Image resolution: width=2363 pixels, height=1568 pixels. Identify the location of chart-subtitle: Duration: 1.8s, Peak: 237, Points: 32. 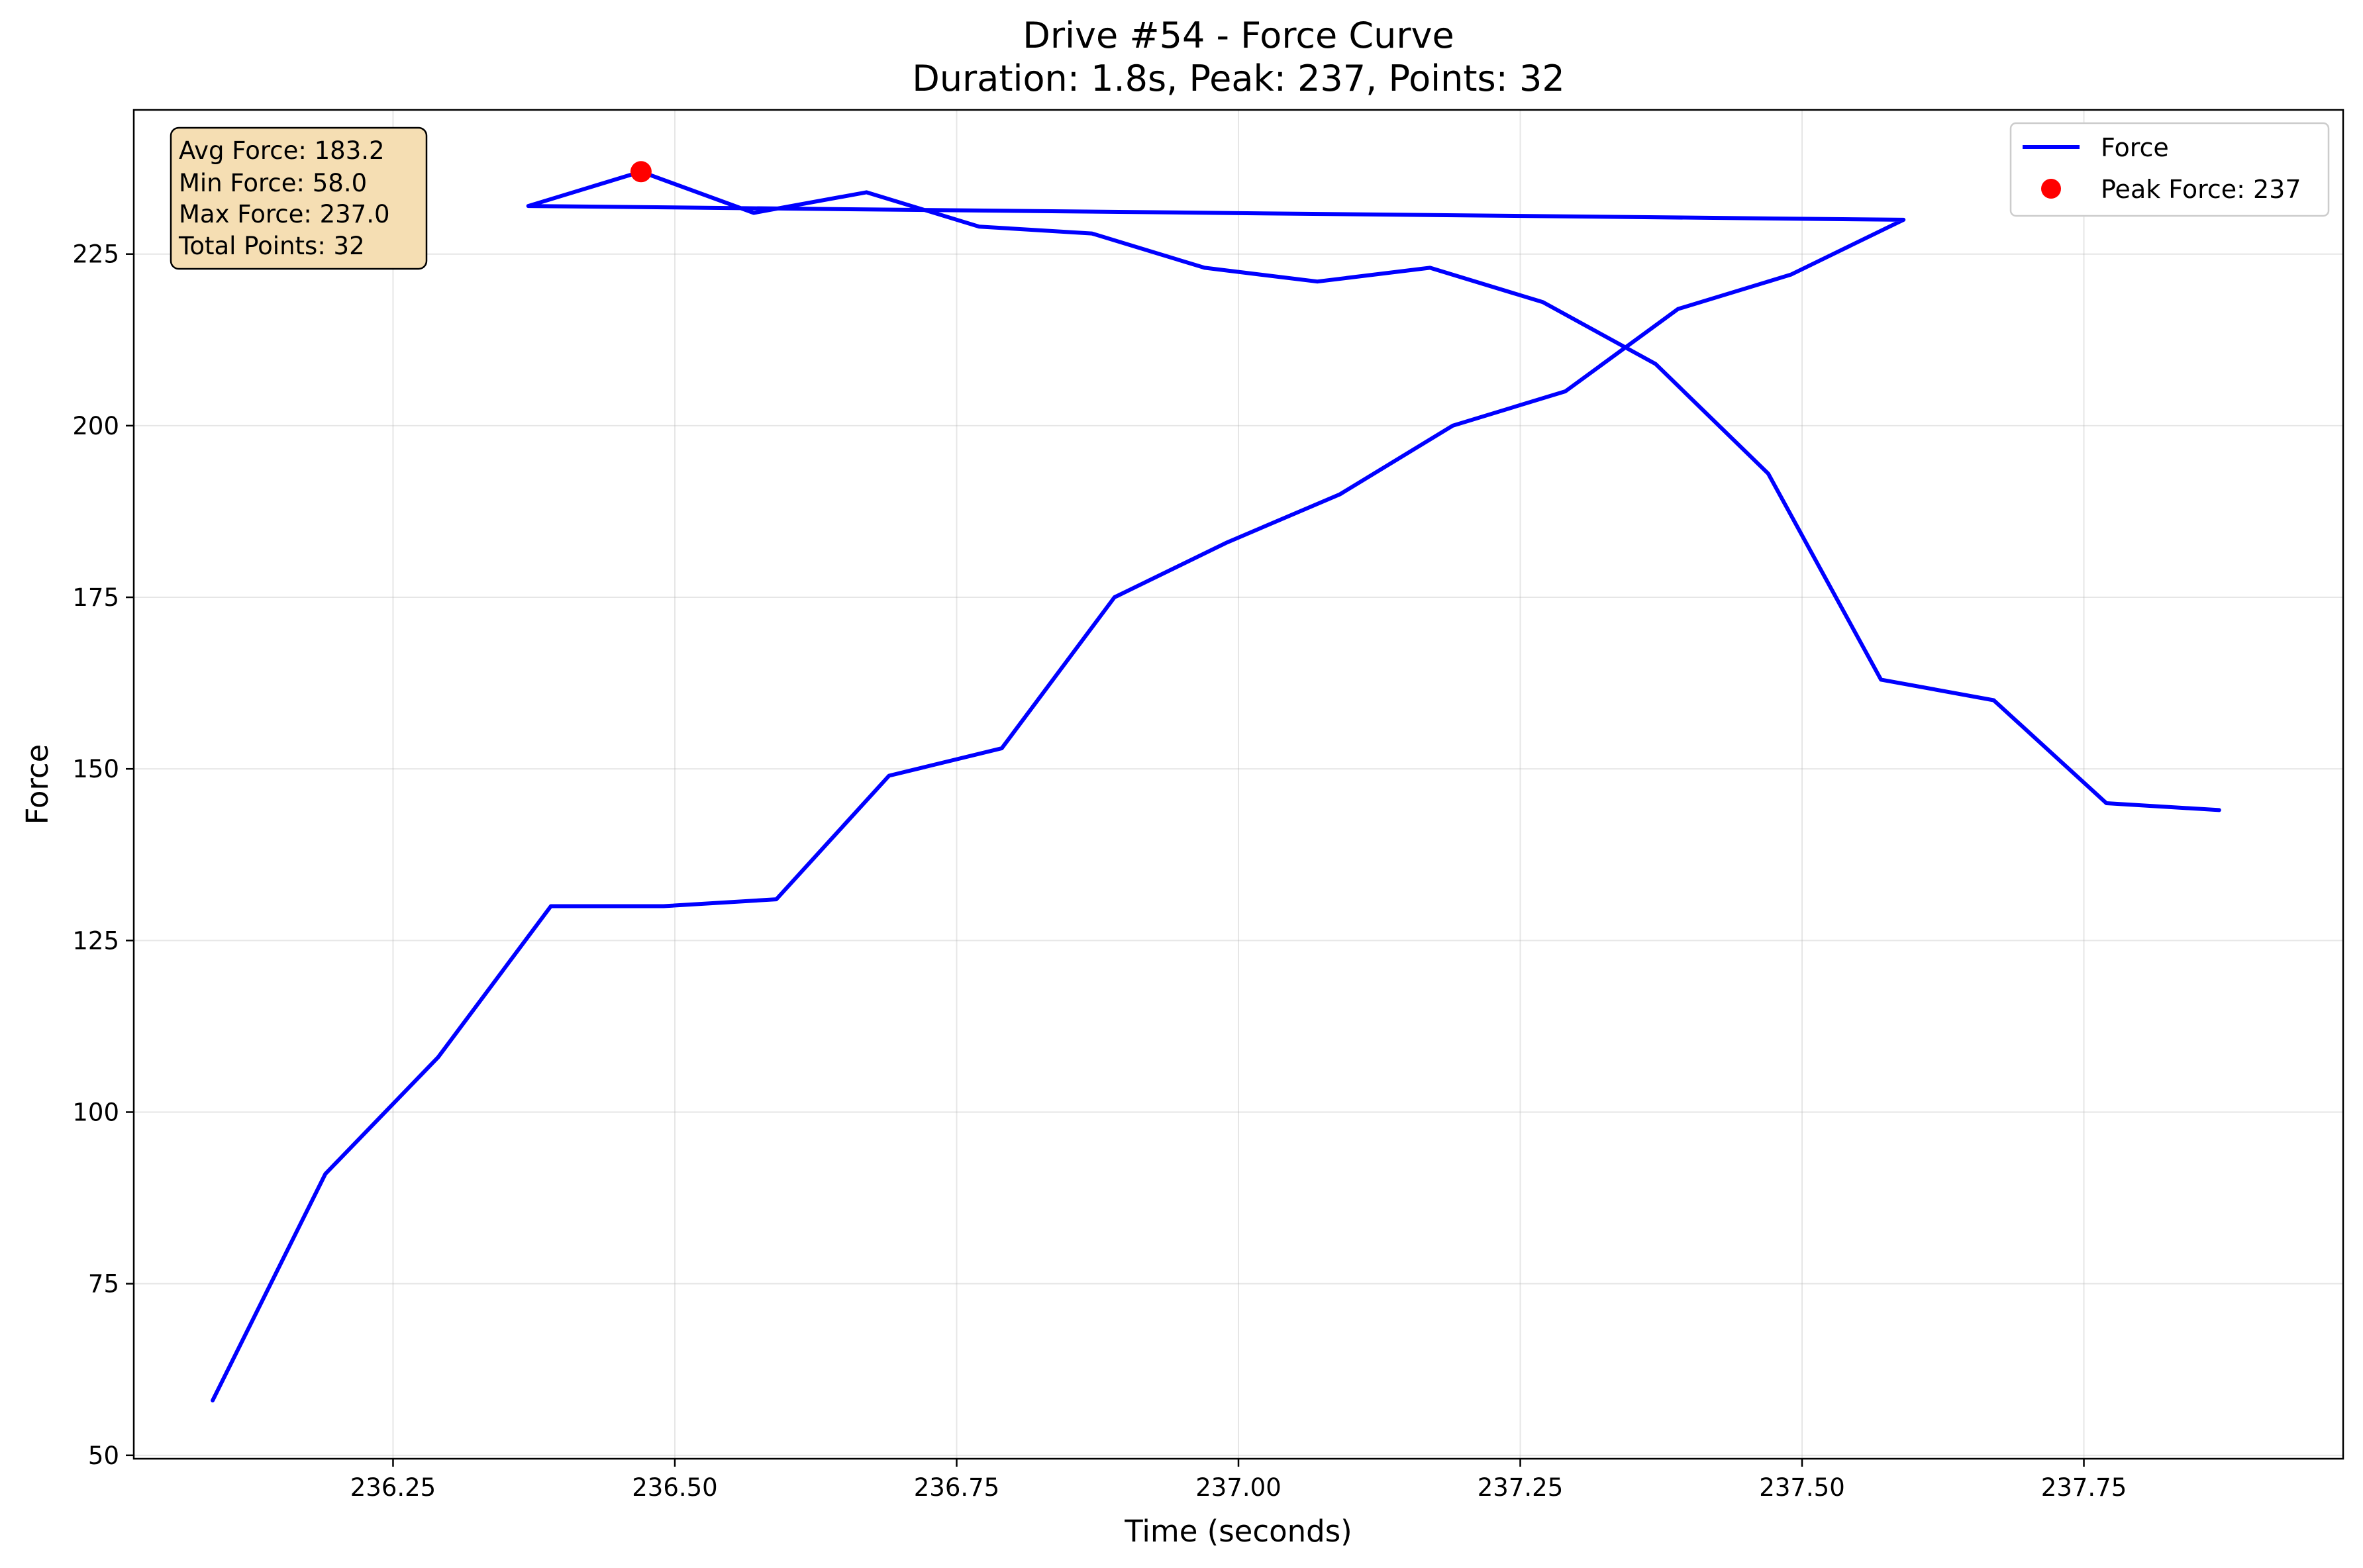
(1238, 78).